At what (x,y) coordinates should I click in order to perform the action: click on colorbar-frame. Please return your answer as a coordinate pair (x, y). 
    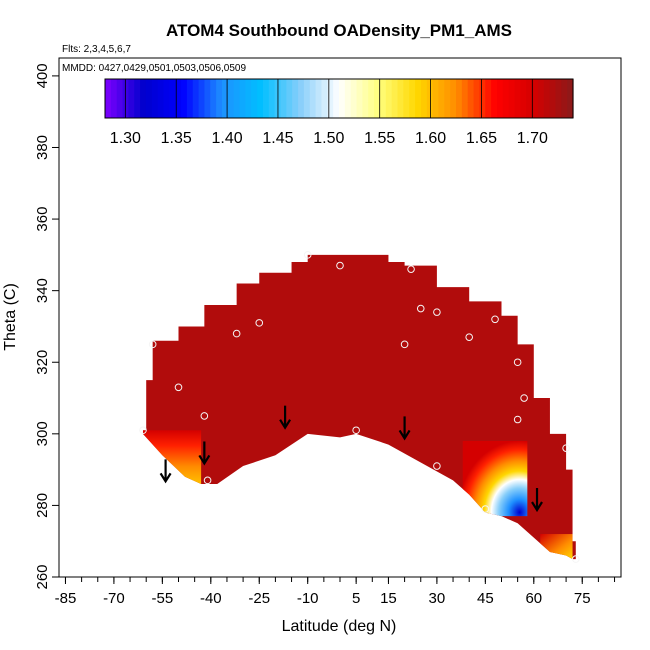
    Looking at the image, I should click on (339, 98).